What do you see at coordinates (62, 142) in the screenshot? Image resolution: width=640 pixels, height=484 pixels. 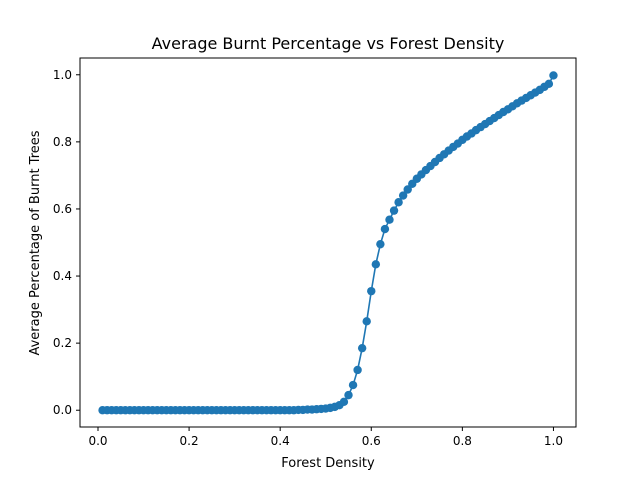 I see `y-tick-label: 0.8` at bounding box center [62, 142].